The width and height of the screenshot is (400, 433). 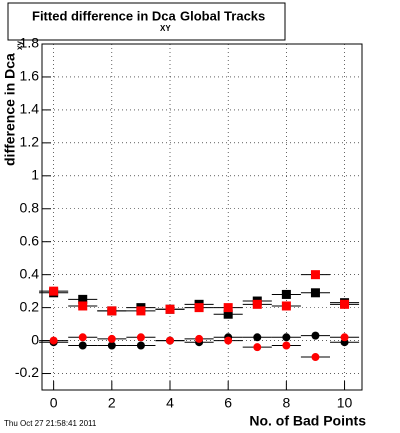 I want to click on y-tick-label: 0, so click(x=35, y=339).